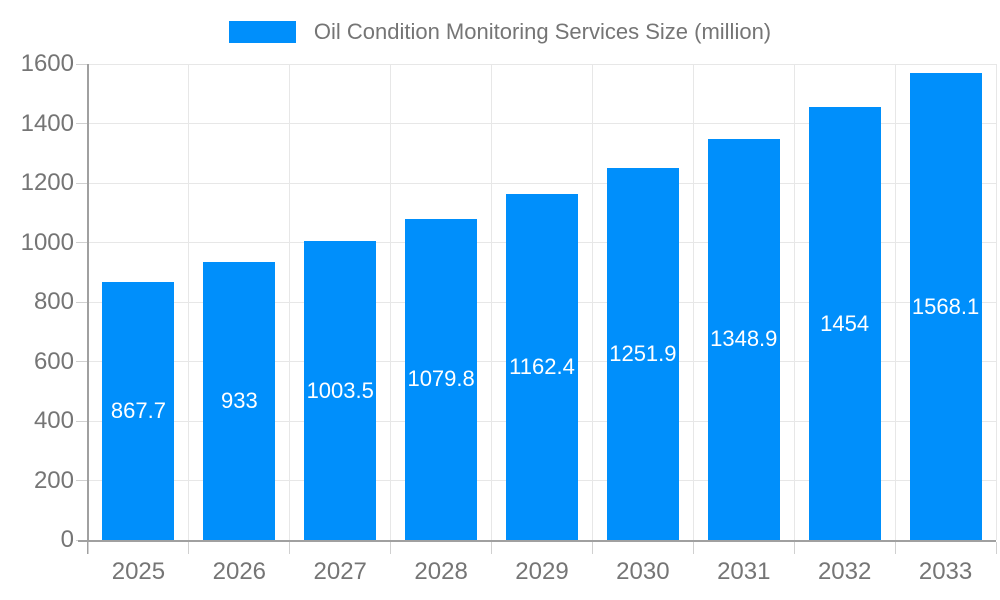  I want to click on bar-value-label: 1251.9, so click(643, 353).